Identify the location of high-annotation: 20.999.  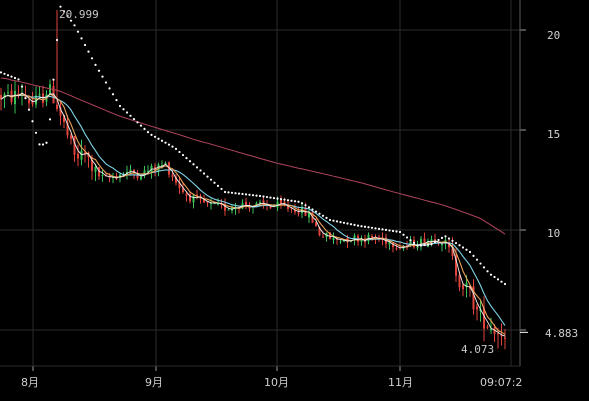
(79, 14).